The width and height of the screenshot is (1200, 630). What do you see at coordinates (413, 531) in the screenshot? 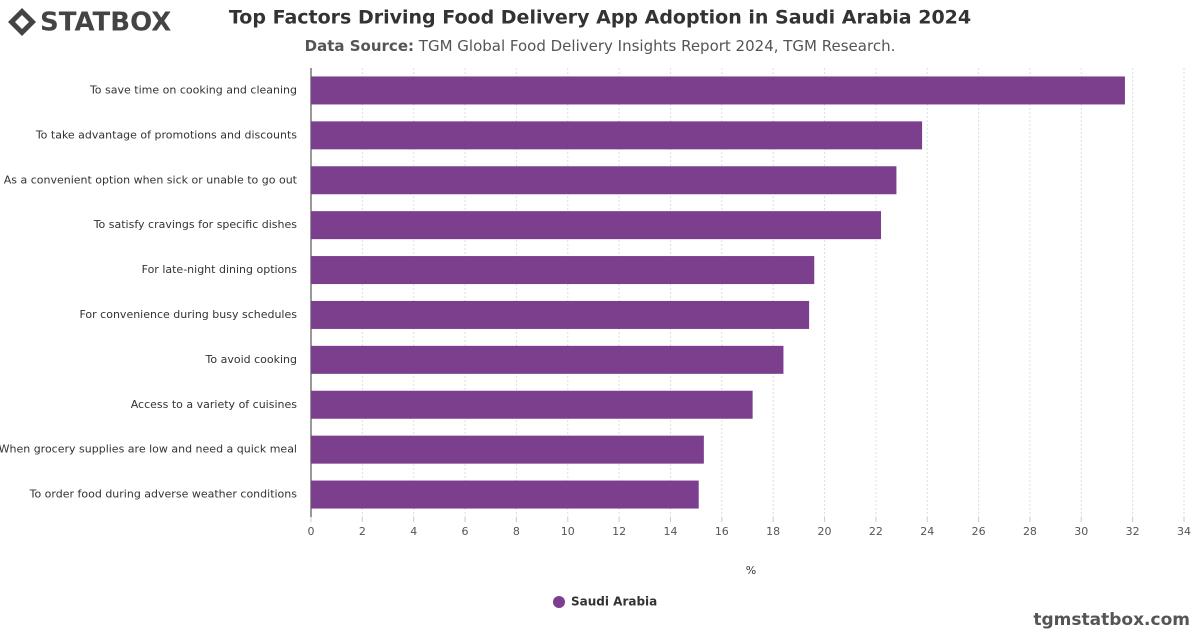
I see `x-tick-label: 4` at bounding box center [413, 531].